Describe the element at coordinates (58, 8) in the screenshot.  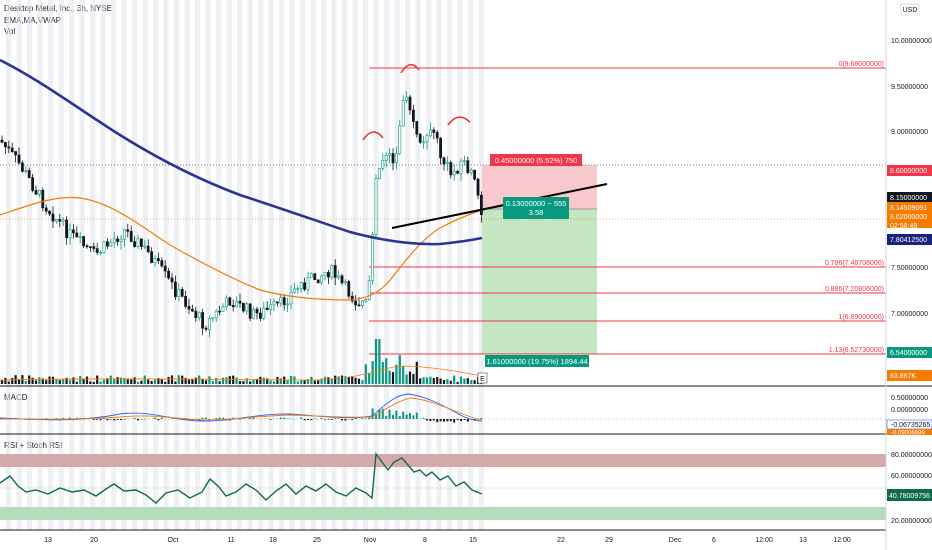
I see `chart-title: Desktop Metal, Inc., 3h, NYSE` at that location.